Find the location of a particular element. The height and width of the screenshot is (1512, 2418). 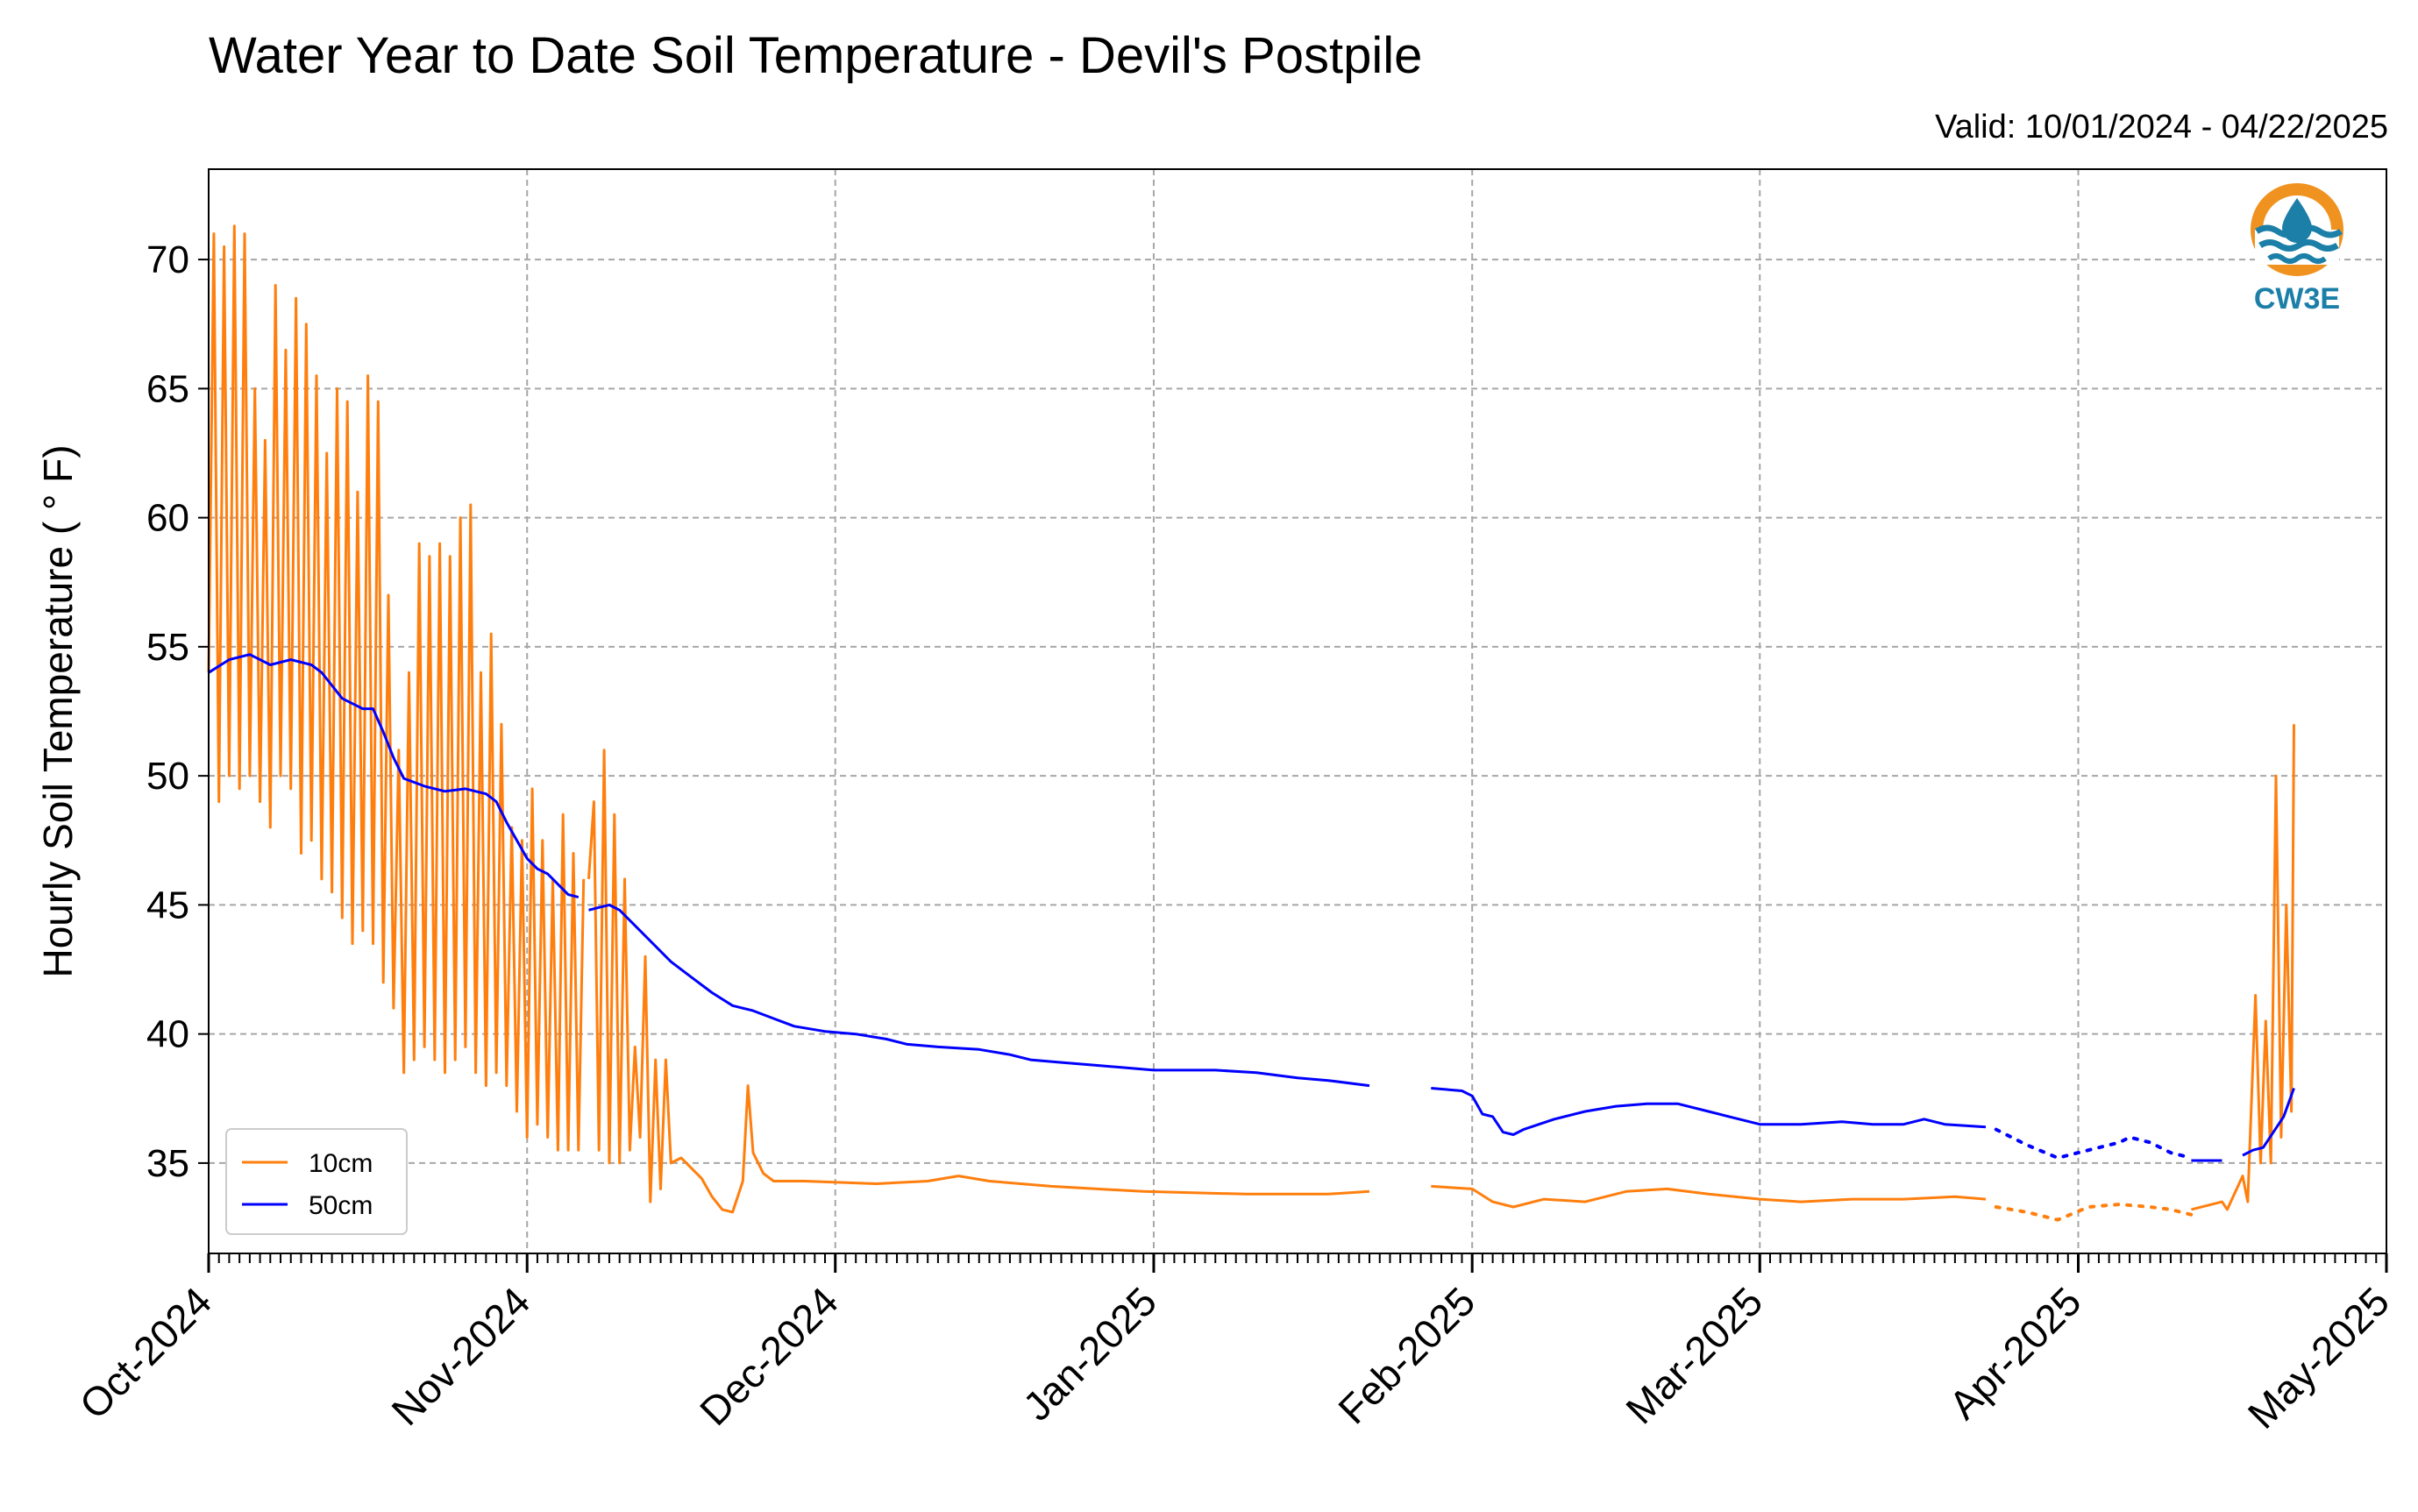

x-tick-label: Jan-2025 is located at coordinates (1089, 1353).